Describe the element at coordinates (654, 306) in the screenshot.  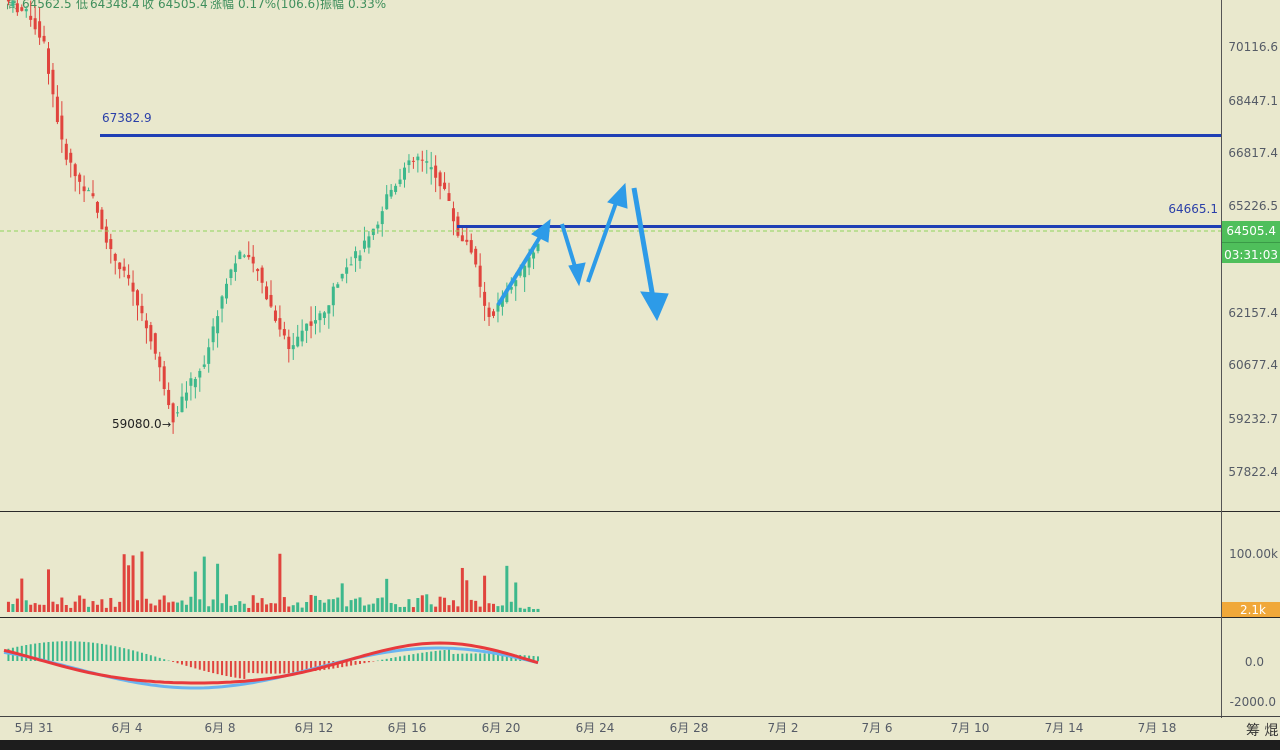
I see `projection-arrow-4-head` at that location.